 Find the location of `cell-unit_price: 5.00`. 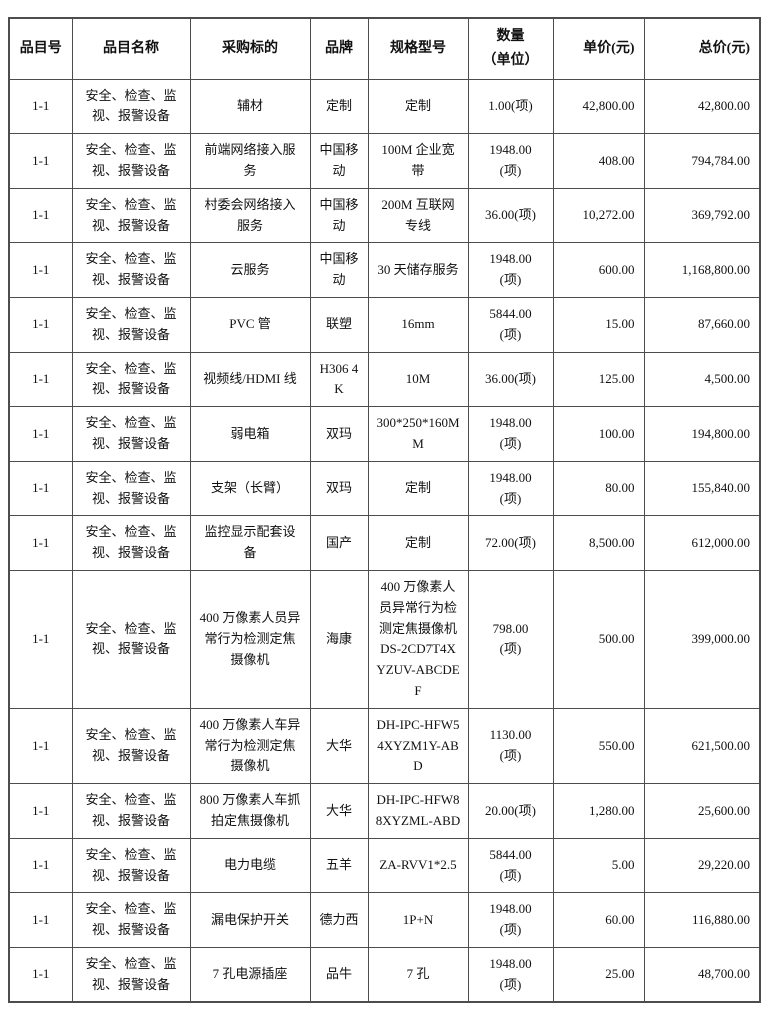

cell-unit_price: 5.00 is located at coordinates (598, 865).